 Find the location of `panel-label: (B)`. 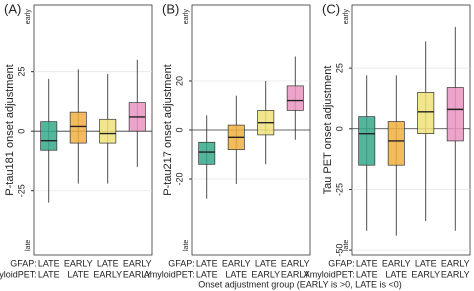

panel-label: (B) is located at coordinates (170, 8).